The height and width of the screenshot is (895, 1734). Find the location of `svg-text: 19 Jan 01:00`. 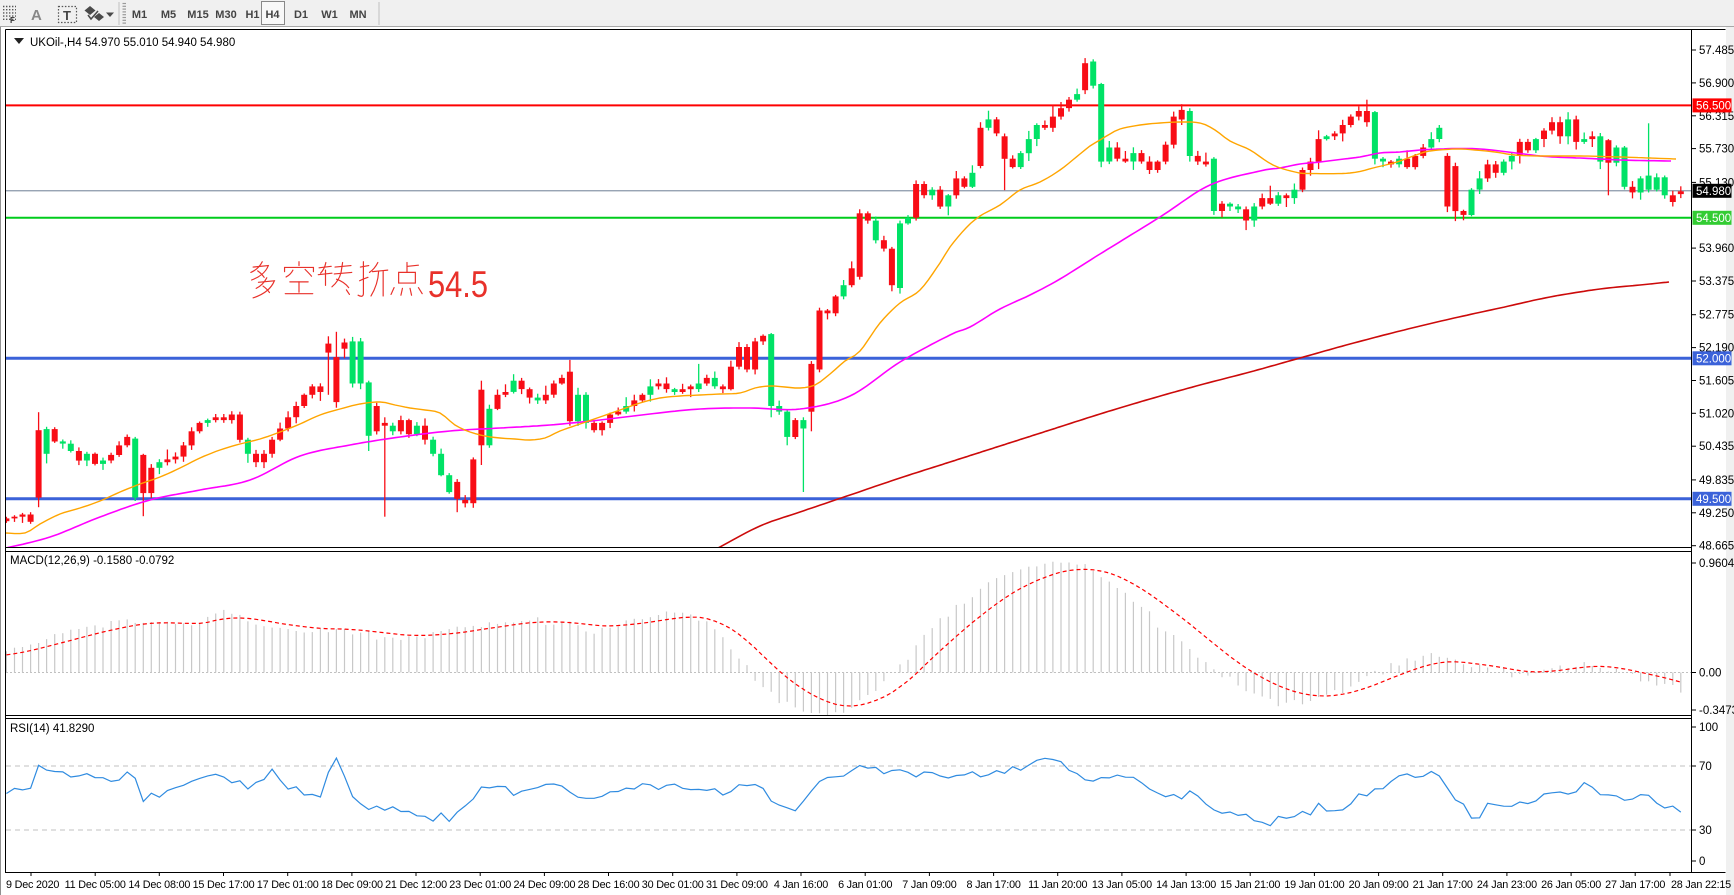

svg-text: 19 Jan 01:00 is located at coordinates (1314, 885).